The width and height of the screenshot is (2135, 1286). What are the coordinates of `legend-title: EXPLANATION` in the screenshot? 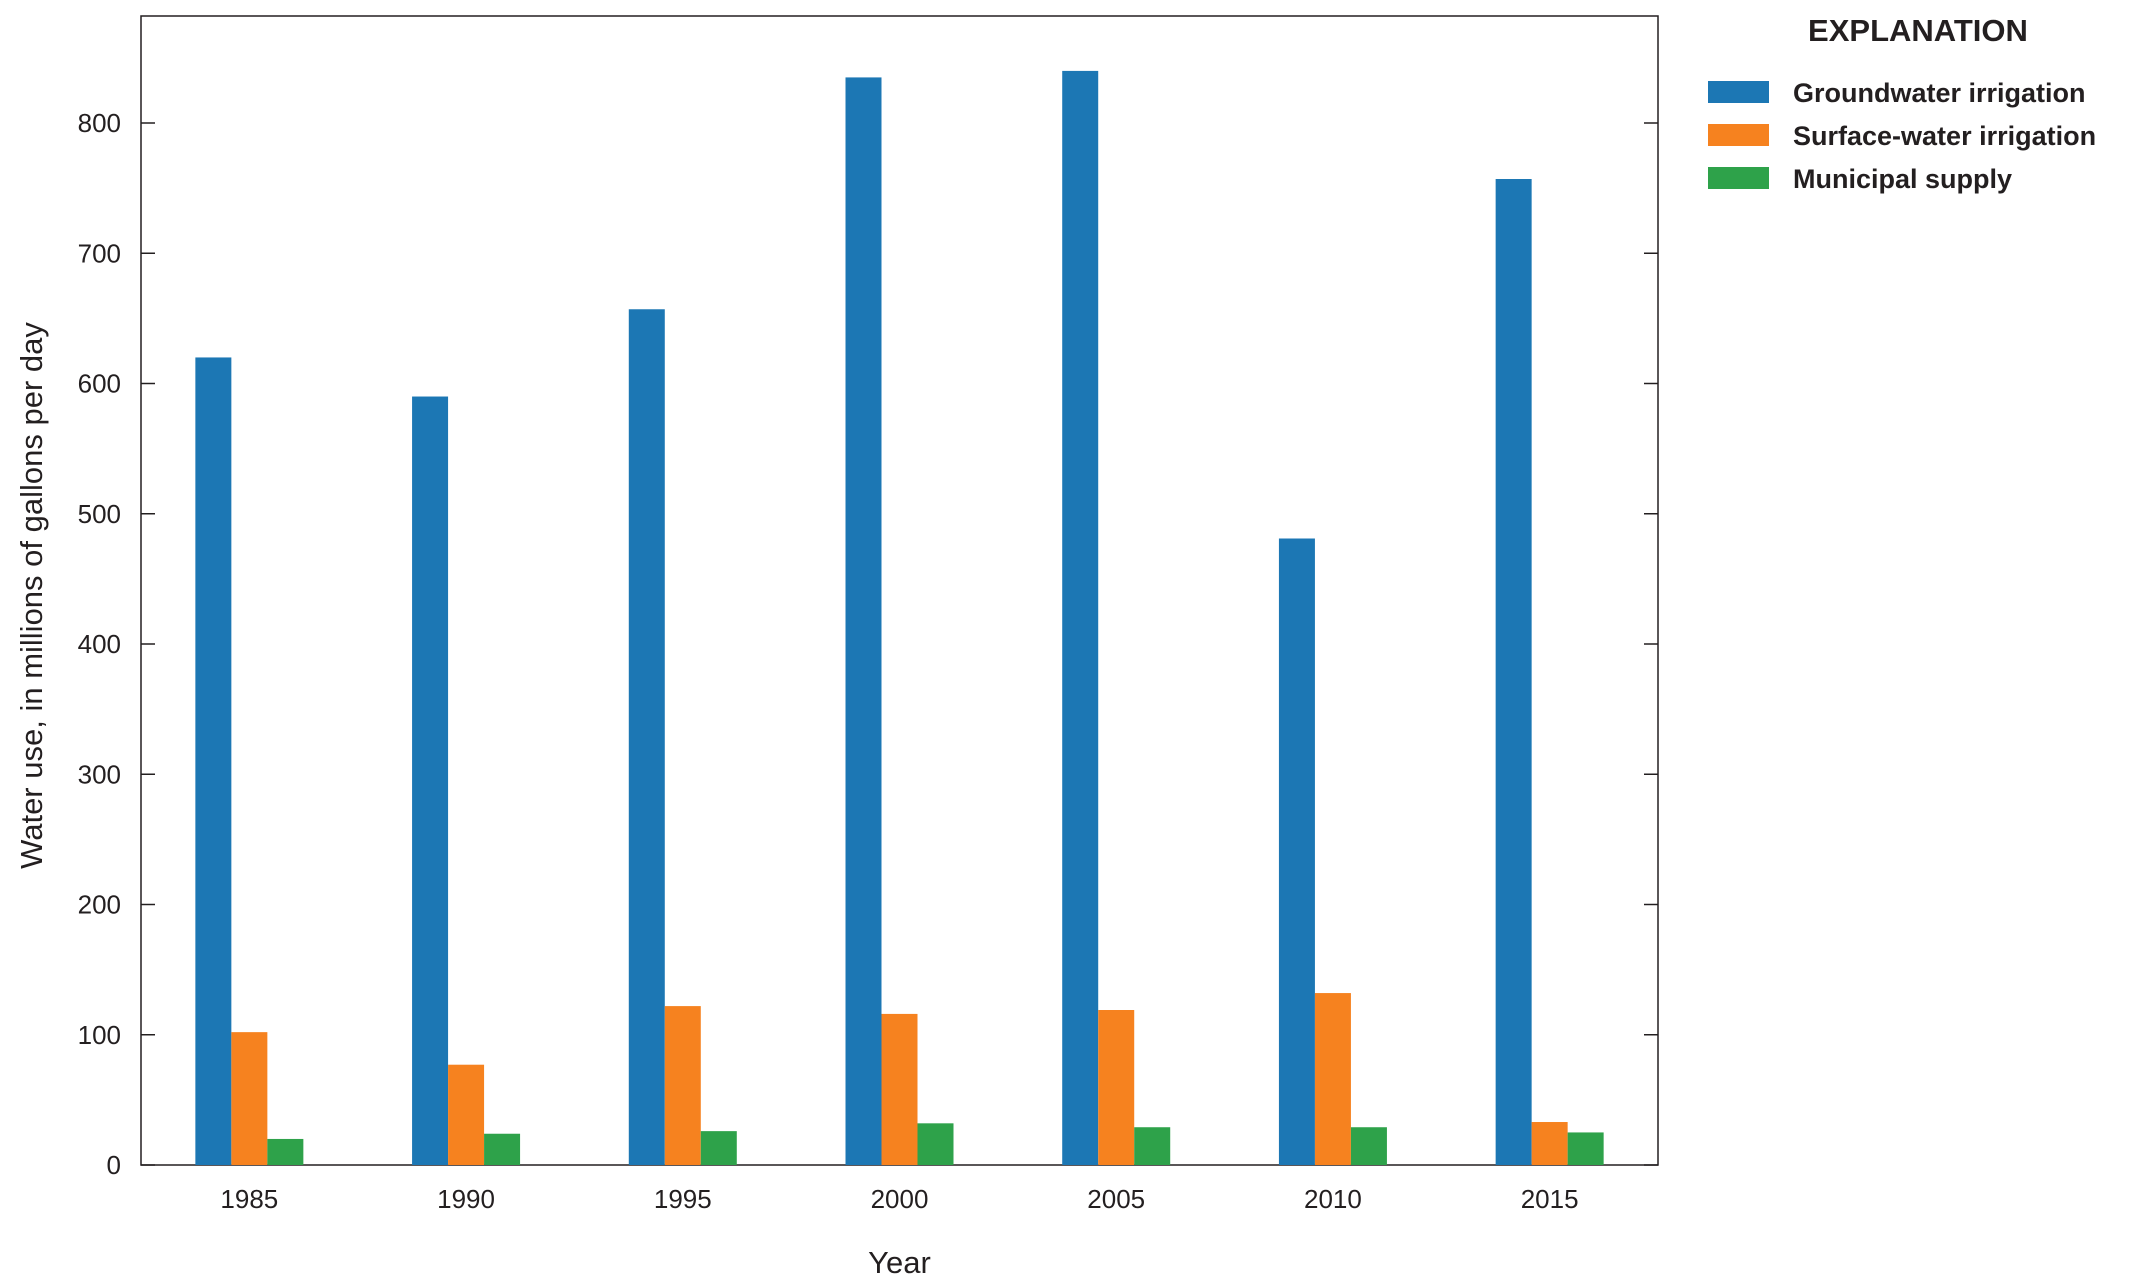 It's located at (1918, 30).